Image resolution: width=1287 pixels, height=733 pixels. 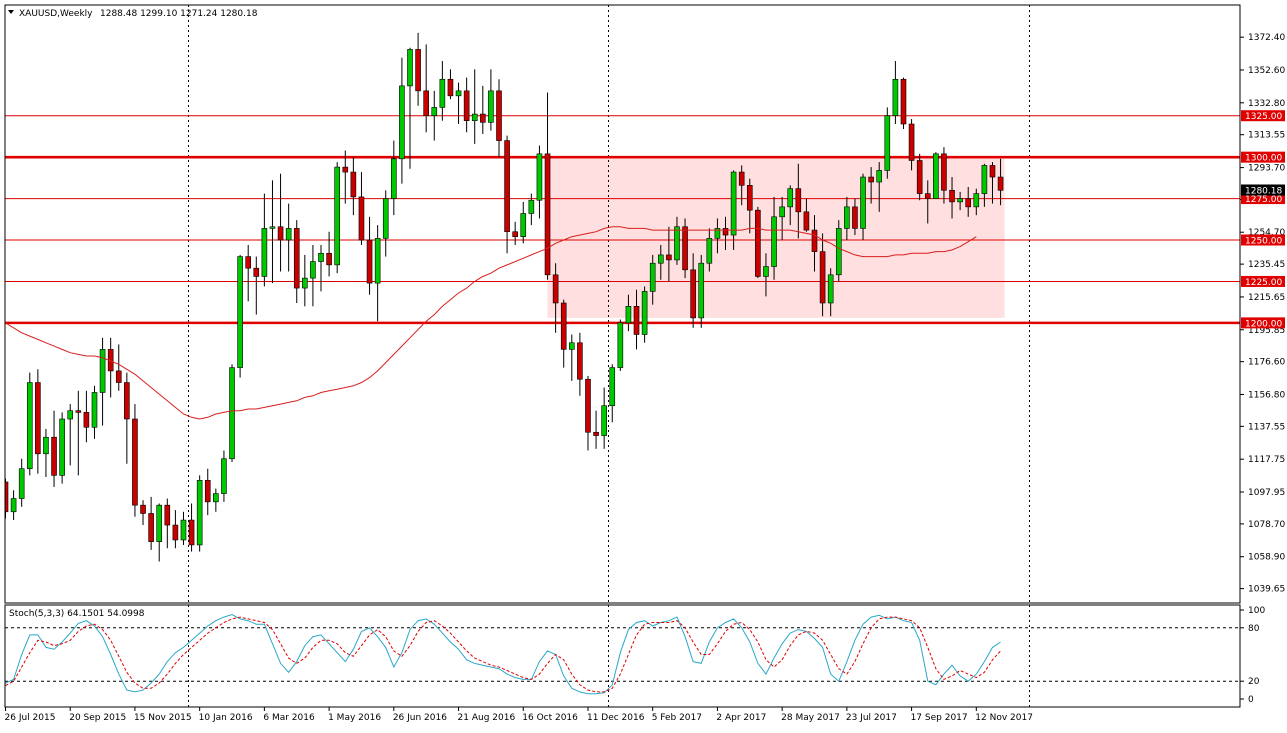 What do you see at coordinates (1266, 265) in the screenshot?
I see `price-tick-label: 1235.45` at bounding box center [1266, 265].